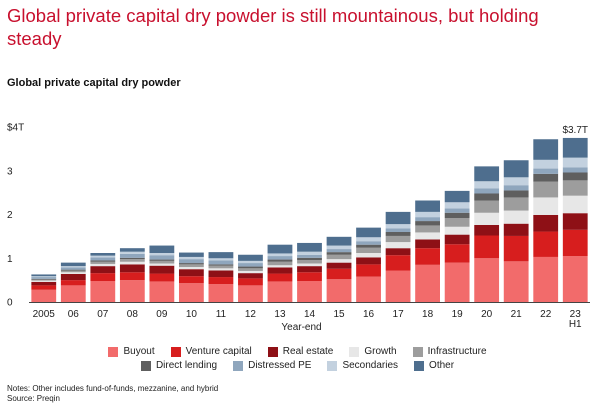  I want to click on legend-item: Secondaries, so click(362, 365).